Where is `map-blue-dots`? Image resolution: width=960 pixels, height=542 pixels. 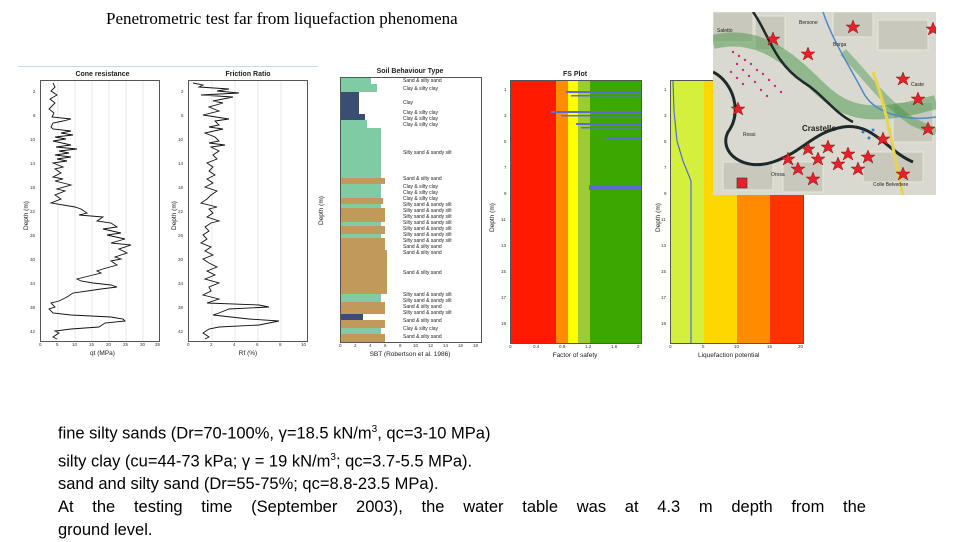
map-blue-dots is located at coordinates (868, 134).